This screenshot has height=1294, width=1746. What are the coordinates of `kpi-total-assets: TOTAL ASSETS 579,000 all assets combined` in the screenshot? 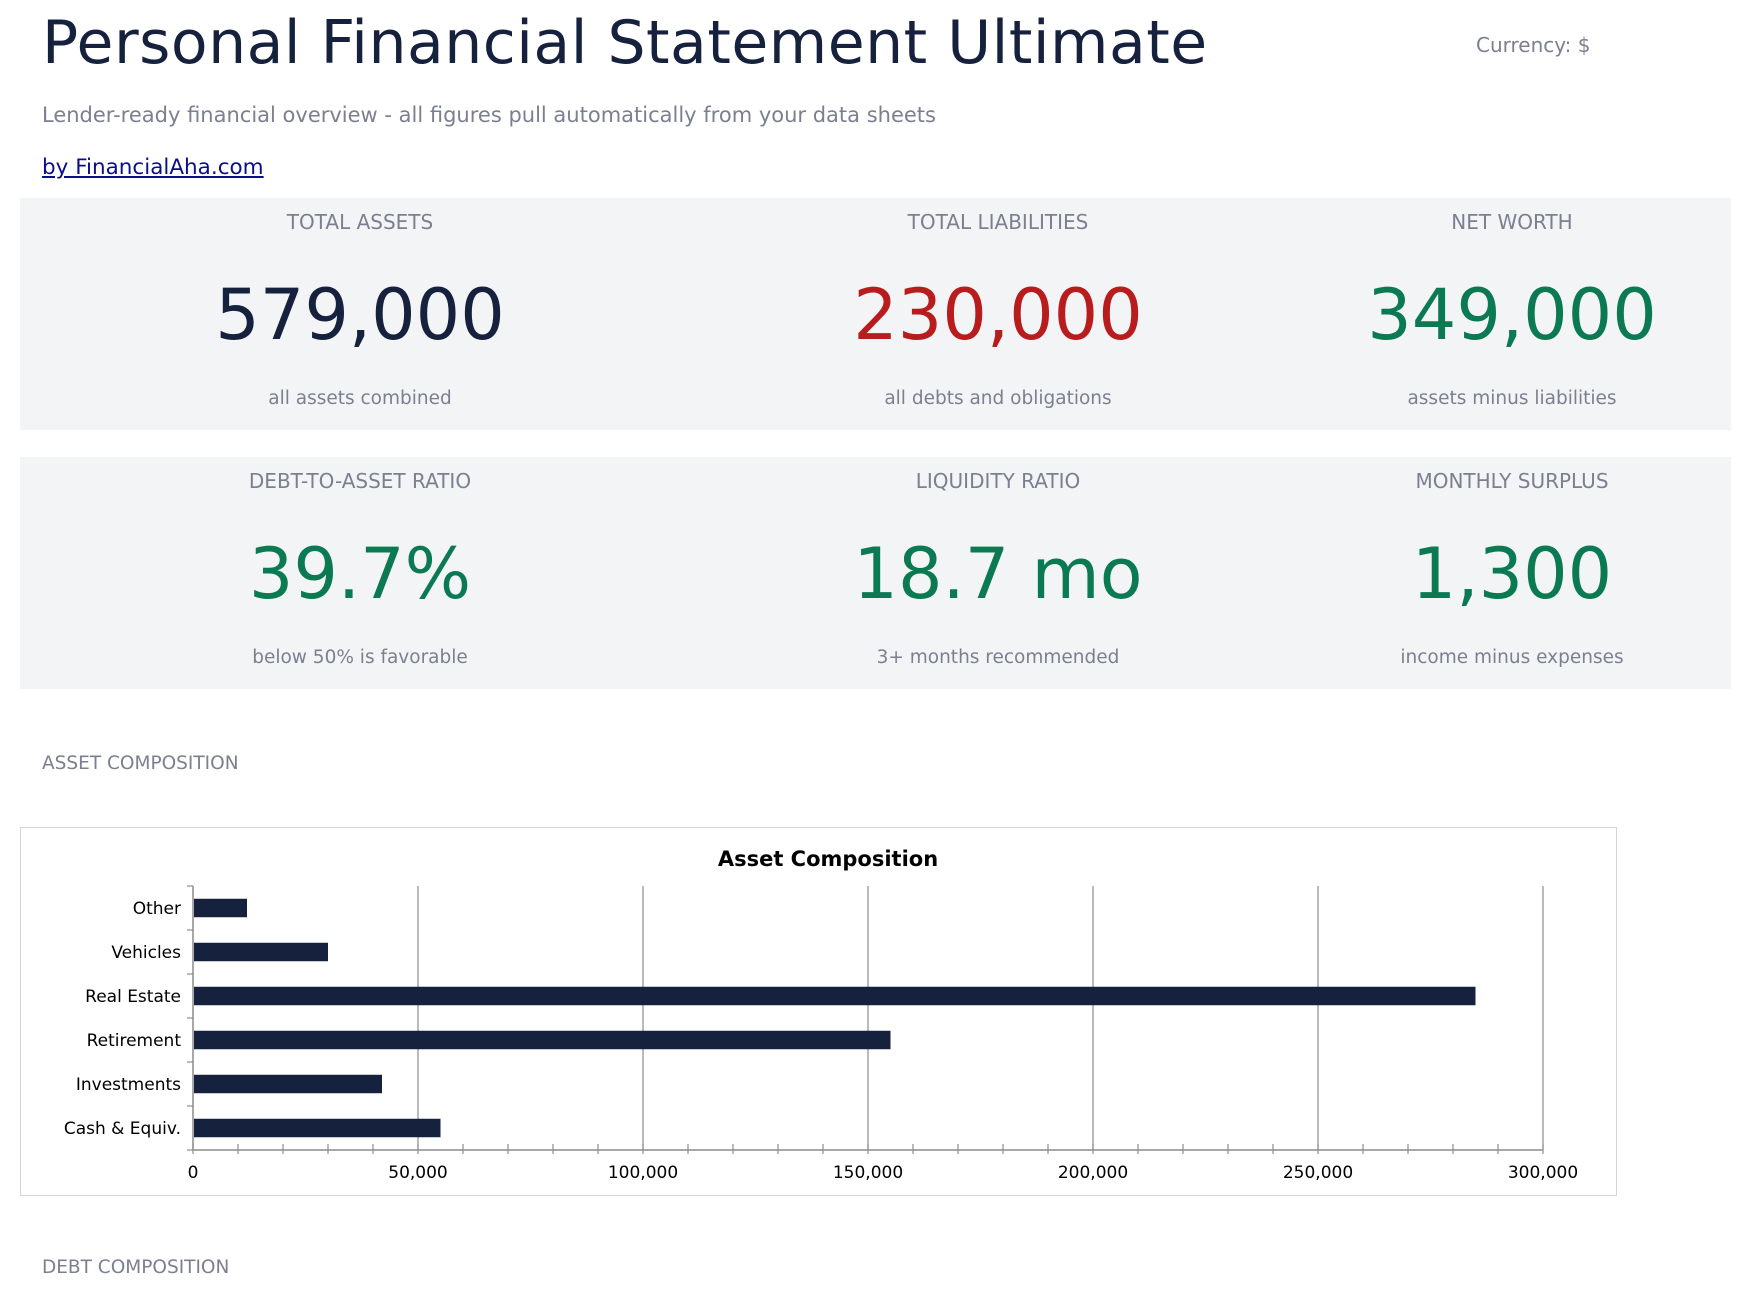 It's located at (360, 314).